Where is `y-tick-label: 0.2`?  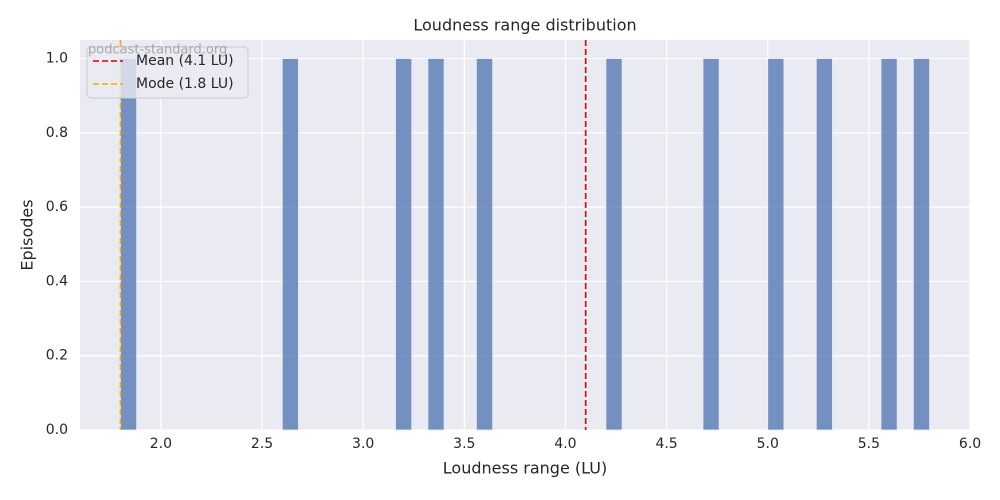 y-tick-label: 0.2 is located at coordinates (57, 356).